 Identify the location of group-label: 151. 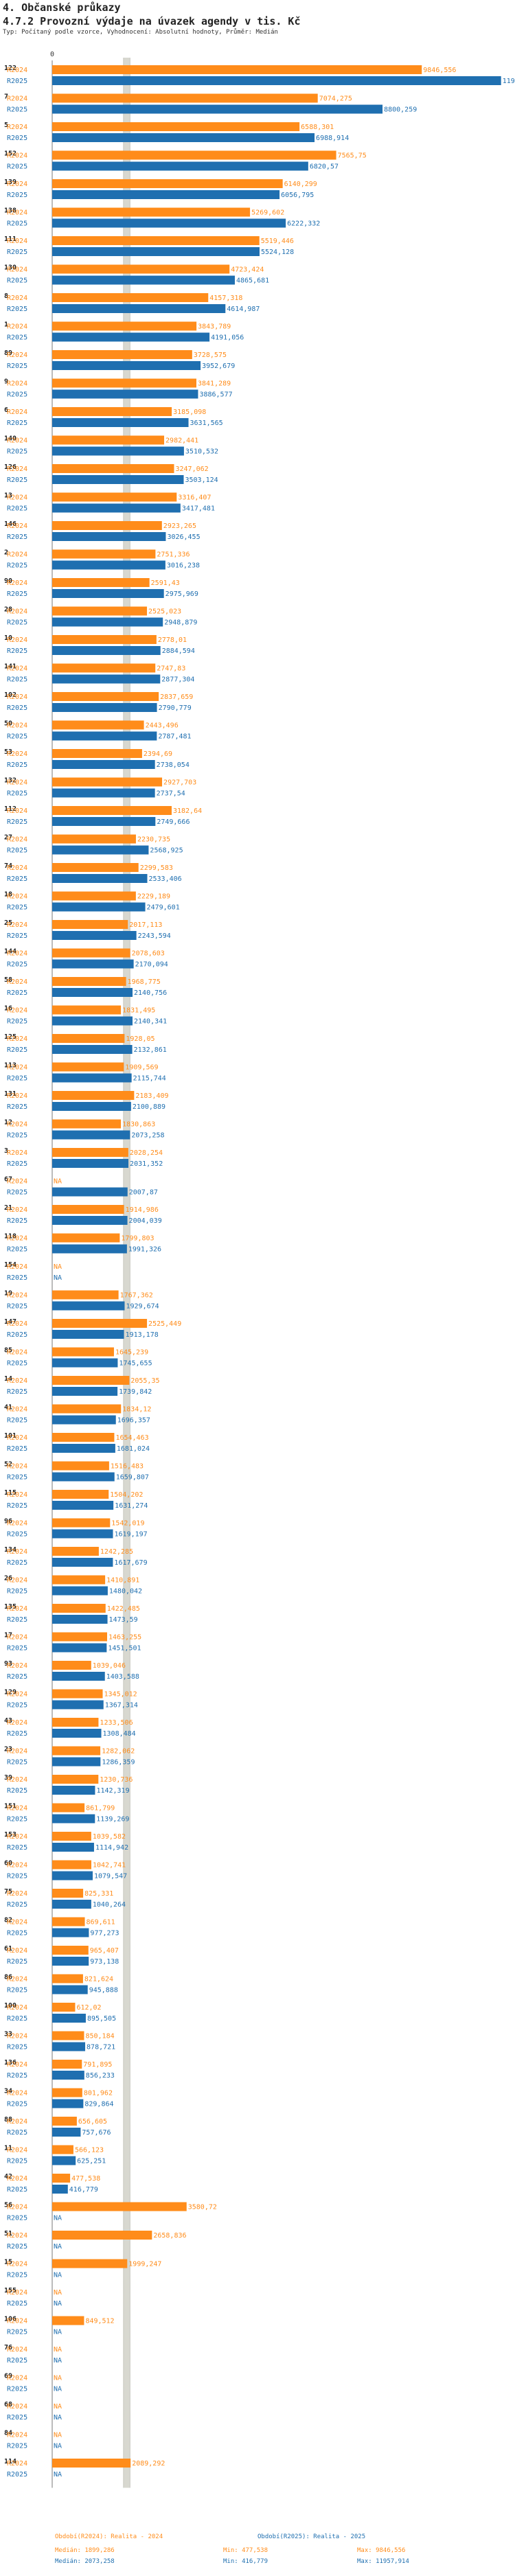
(10, 1806).